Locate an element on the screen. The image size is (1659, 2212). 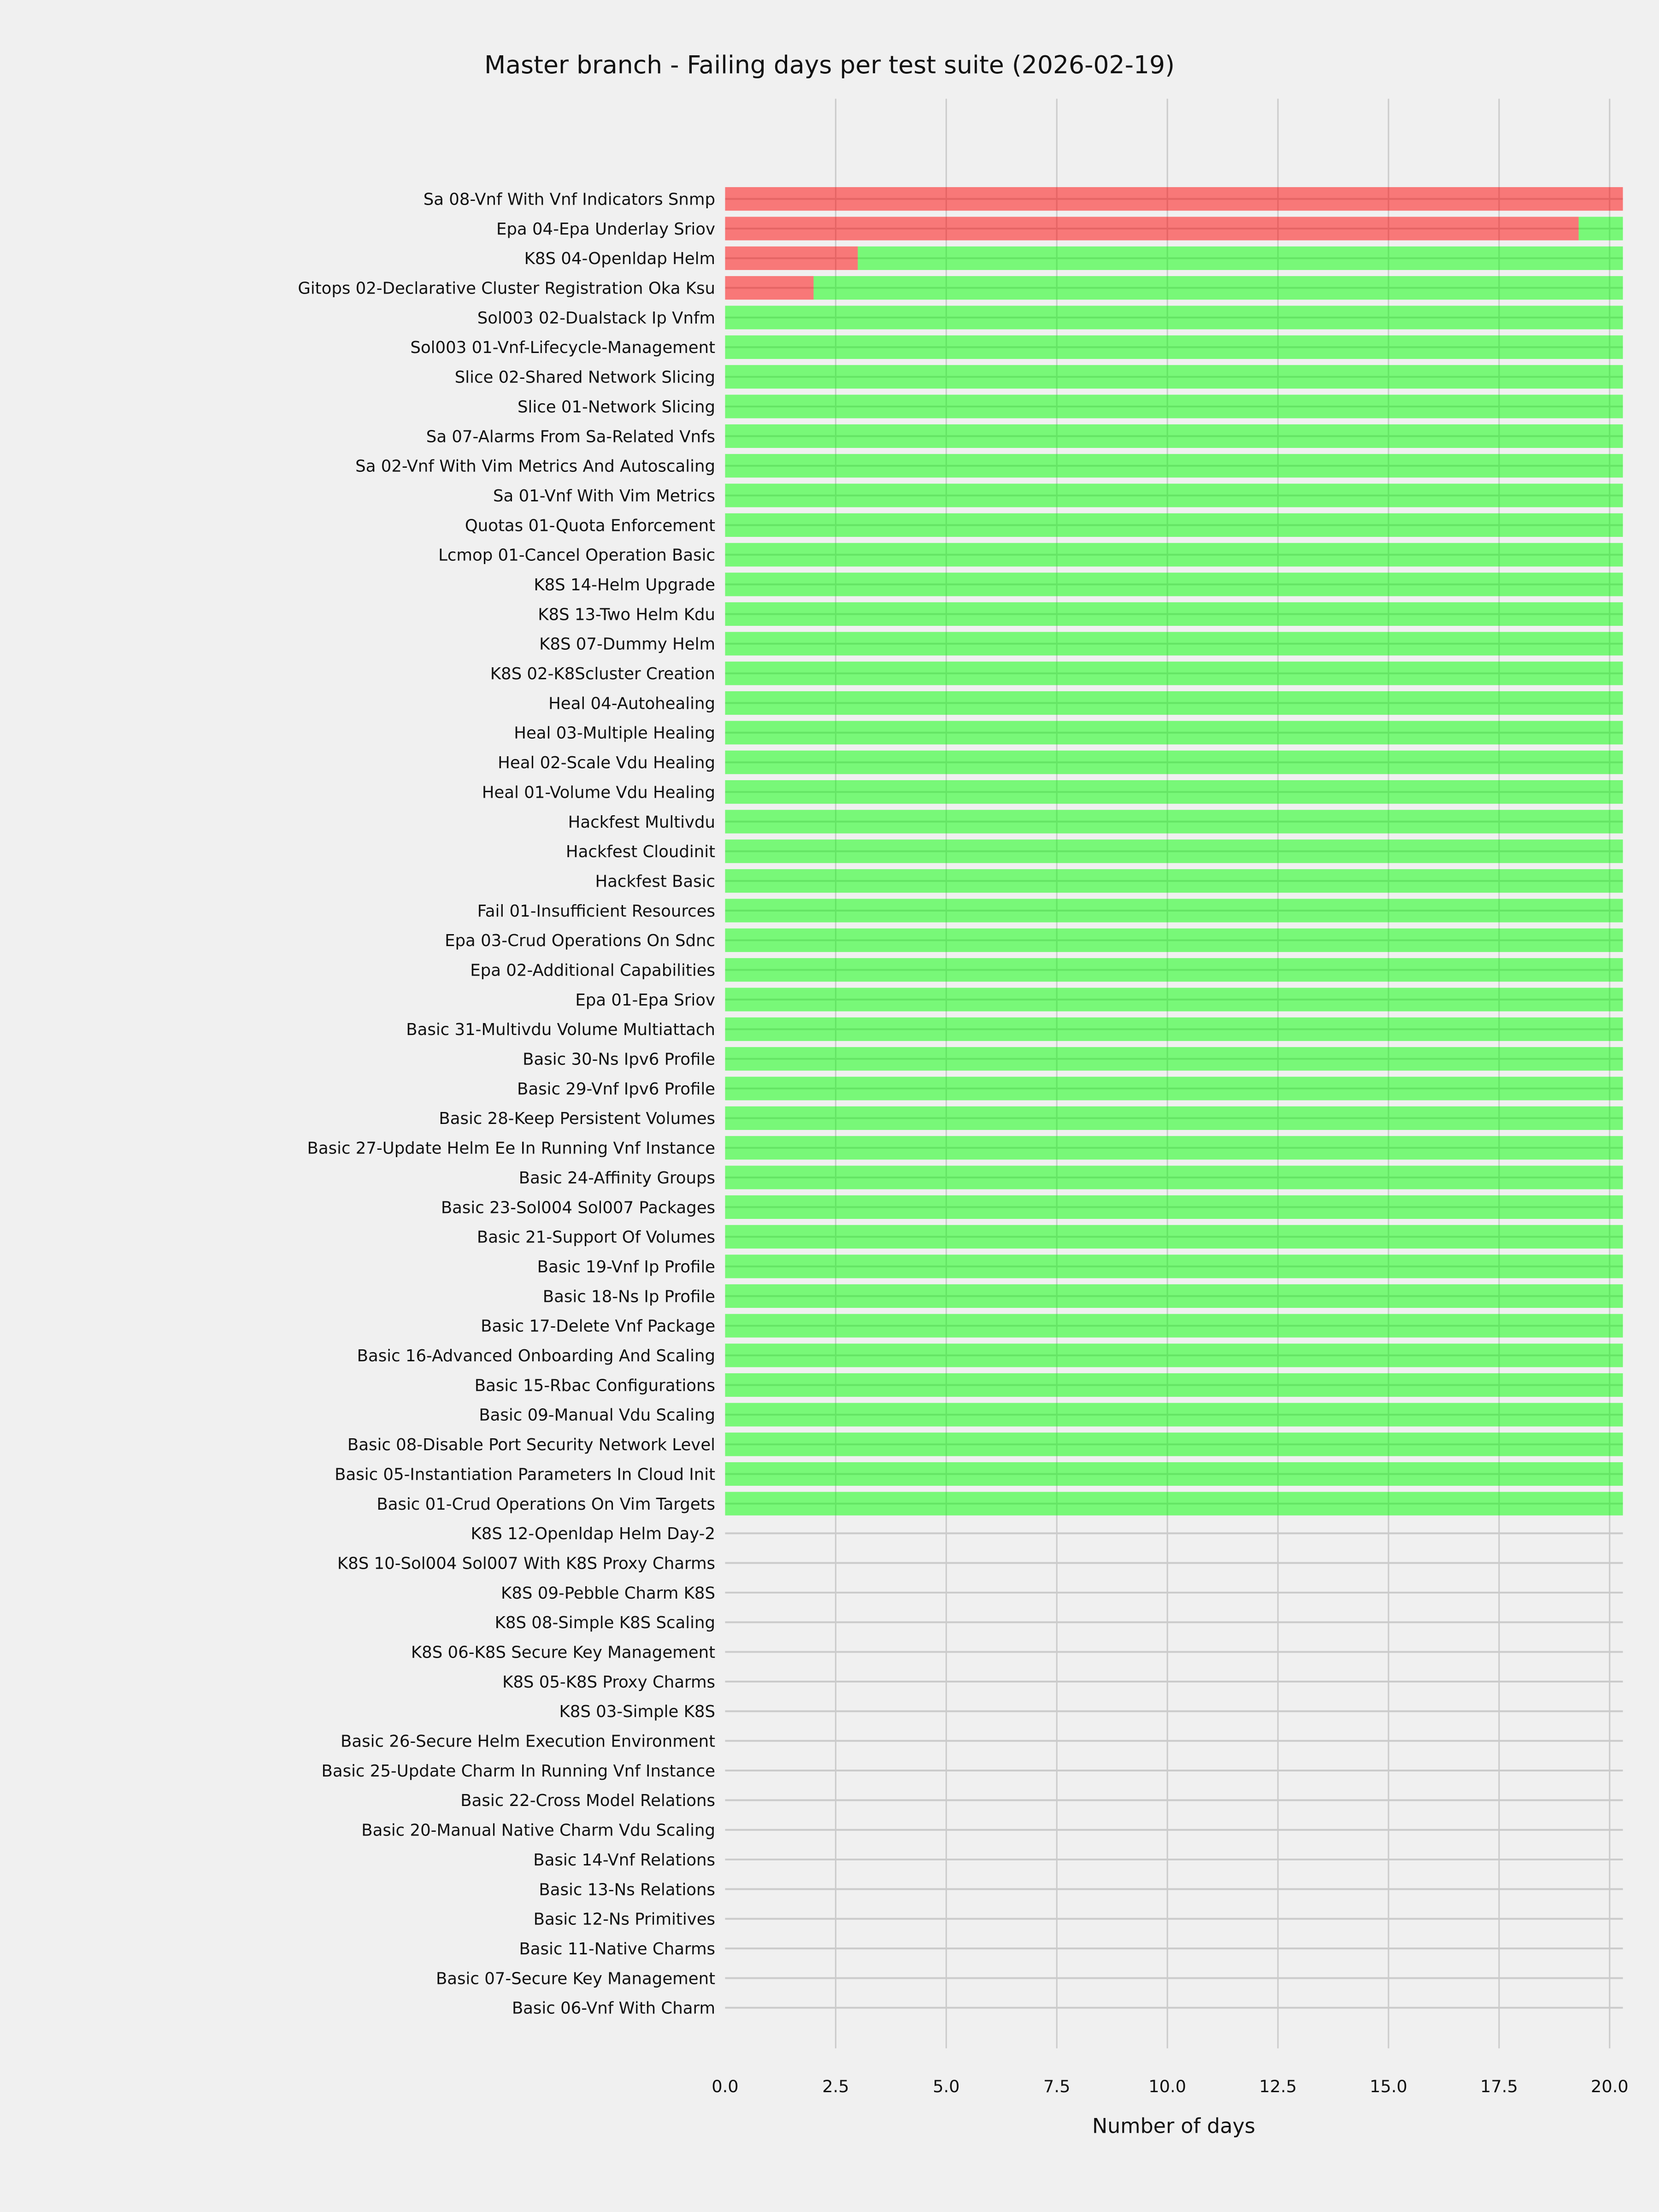
y-tick-label: Epa 03-Crud Operations On Sdnc is located at coordinates (580, 940).